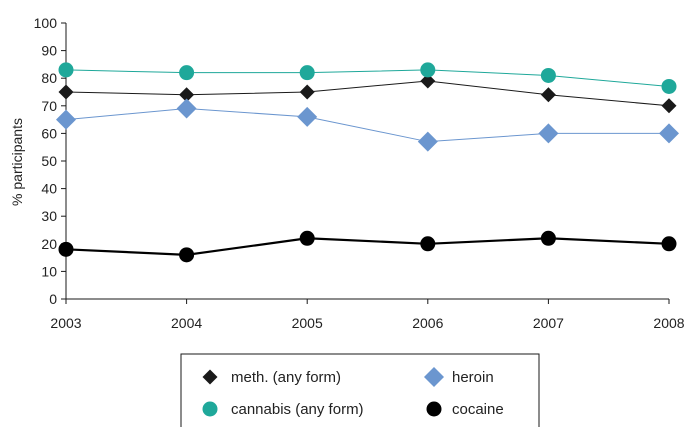  Describe the element at coordinates (49, 133) in the screenshot. I see `y-tick-label: 60` at that location.